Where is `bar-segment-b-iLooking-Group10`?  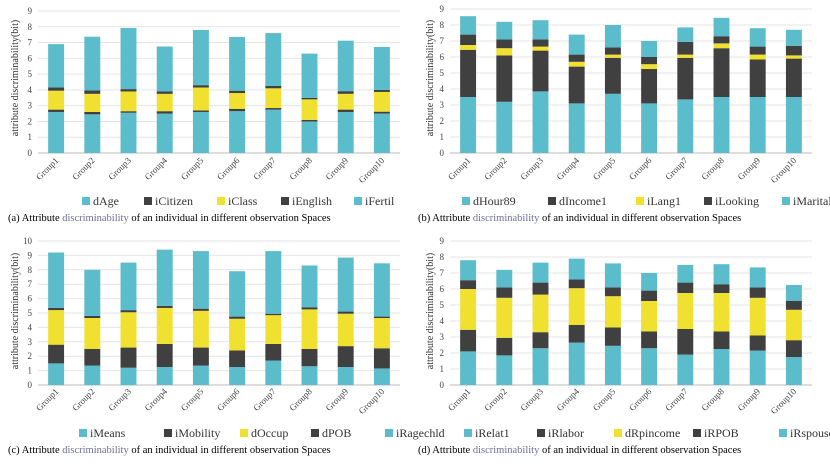 bar-segment-b-iLooking-Group10 is located at coordinates (793, 50).